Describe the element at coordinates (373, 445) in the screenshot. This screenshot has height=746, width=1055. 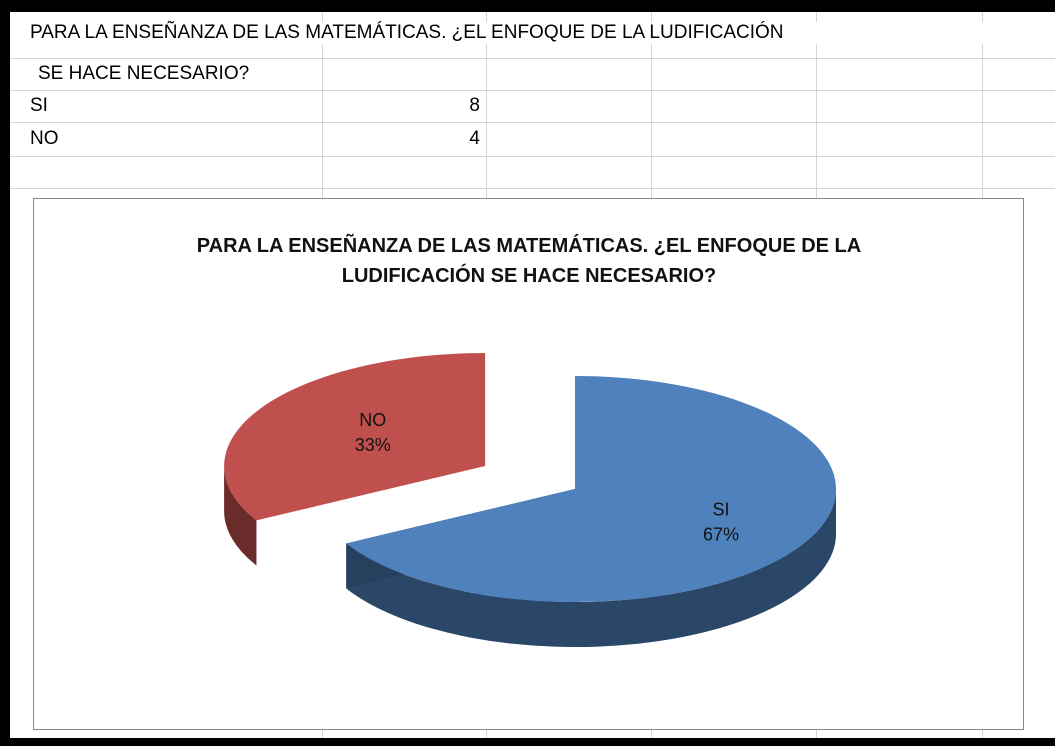
I see `data-label-value: 33%` at that location.